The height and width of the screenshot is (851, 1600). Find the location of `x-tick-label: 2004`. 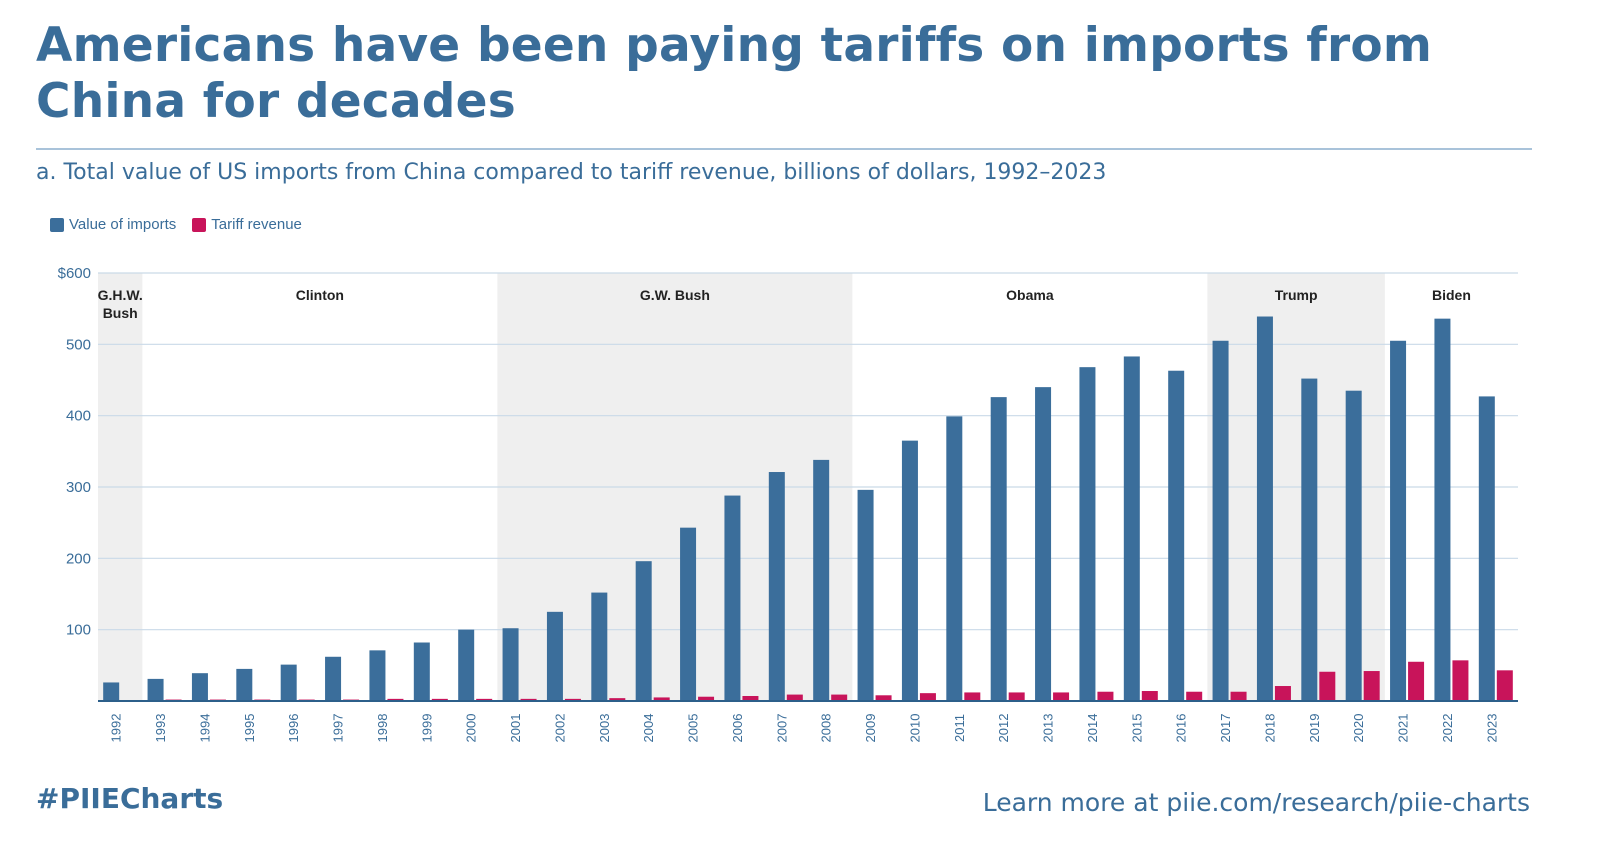

x-tick-label: 2004 is located at coordinates (648, 728).